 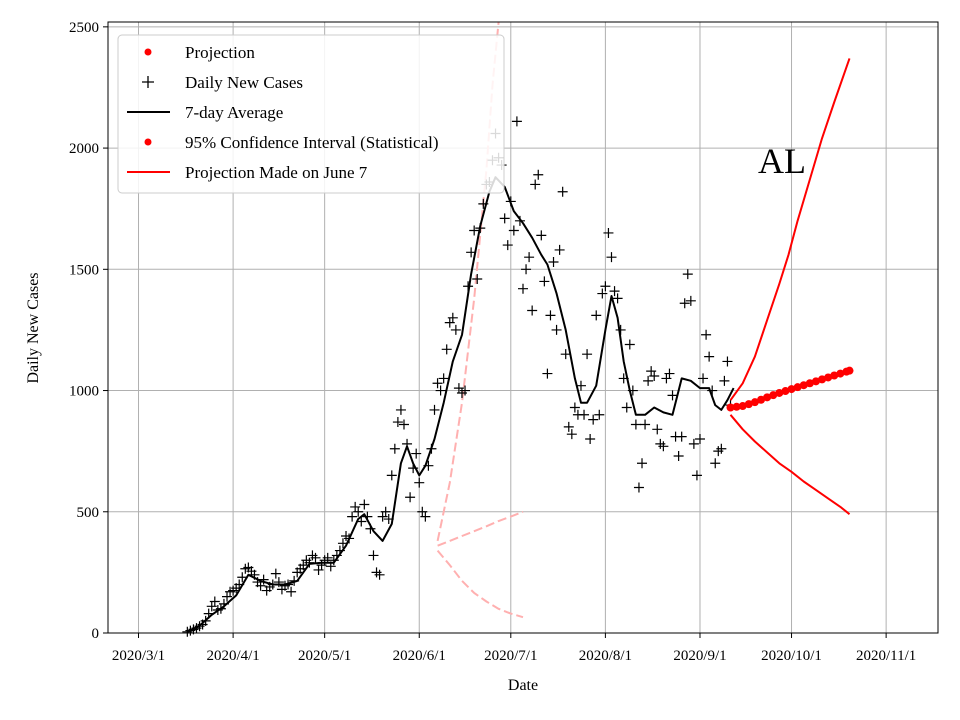 I want to click on legend-marker-projection, so click(x=148, y=52).